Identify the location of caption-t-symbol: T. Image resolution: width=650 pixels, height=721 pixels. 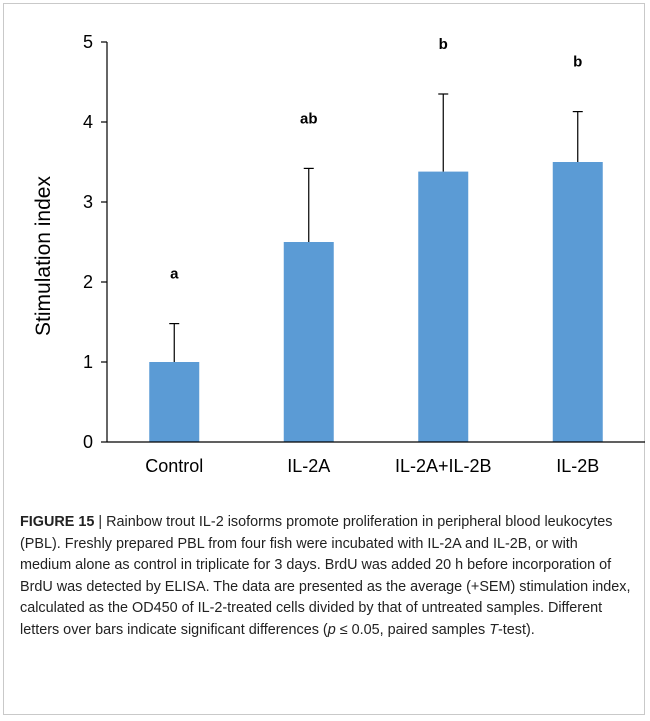
(493, 629).